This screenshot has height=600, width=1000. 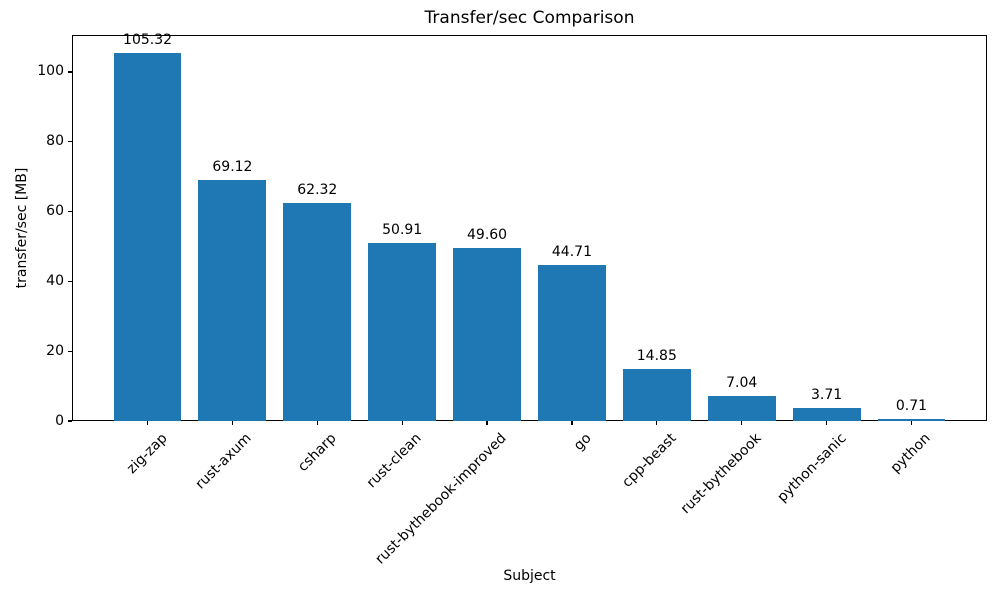 I want to click on bar-value-label: 62.32, so click(x=317, y=190).